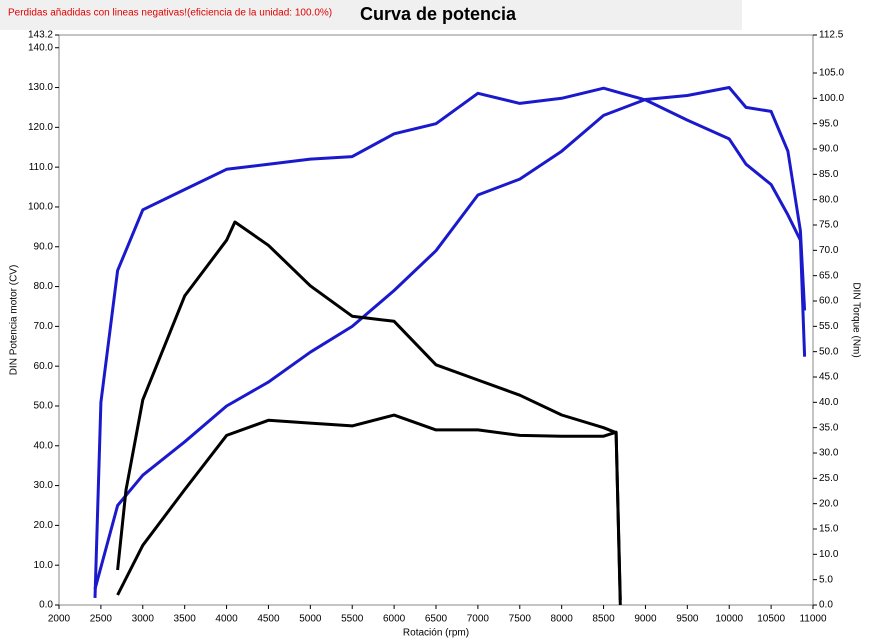  What do you see at coordinates (40, 207) in the screenshot?
I see `y-tick-label: 100.0` at bounding box center [40, 207].